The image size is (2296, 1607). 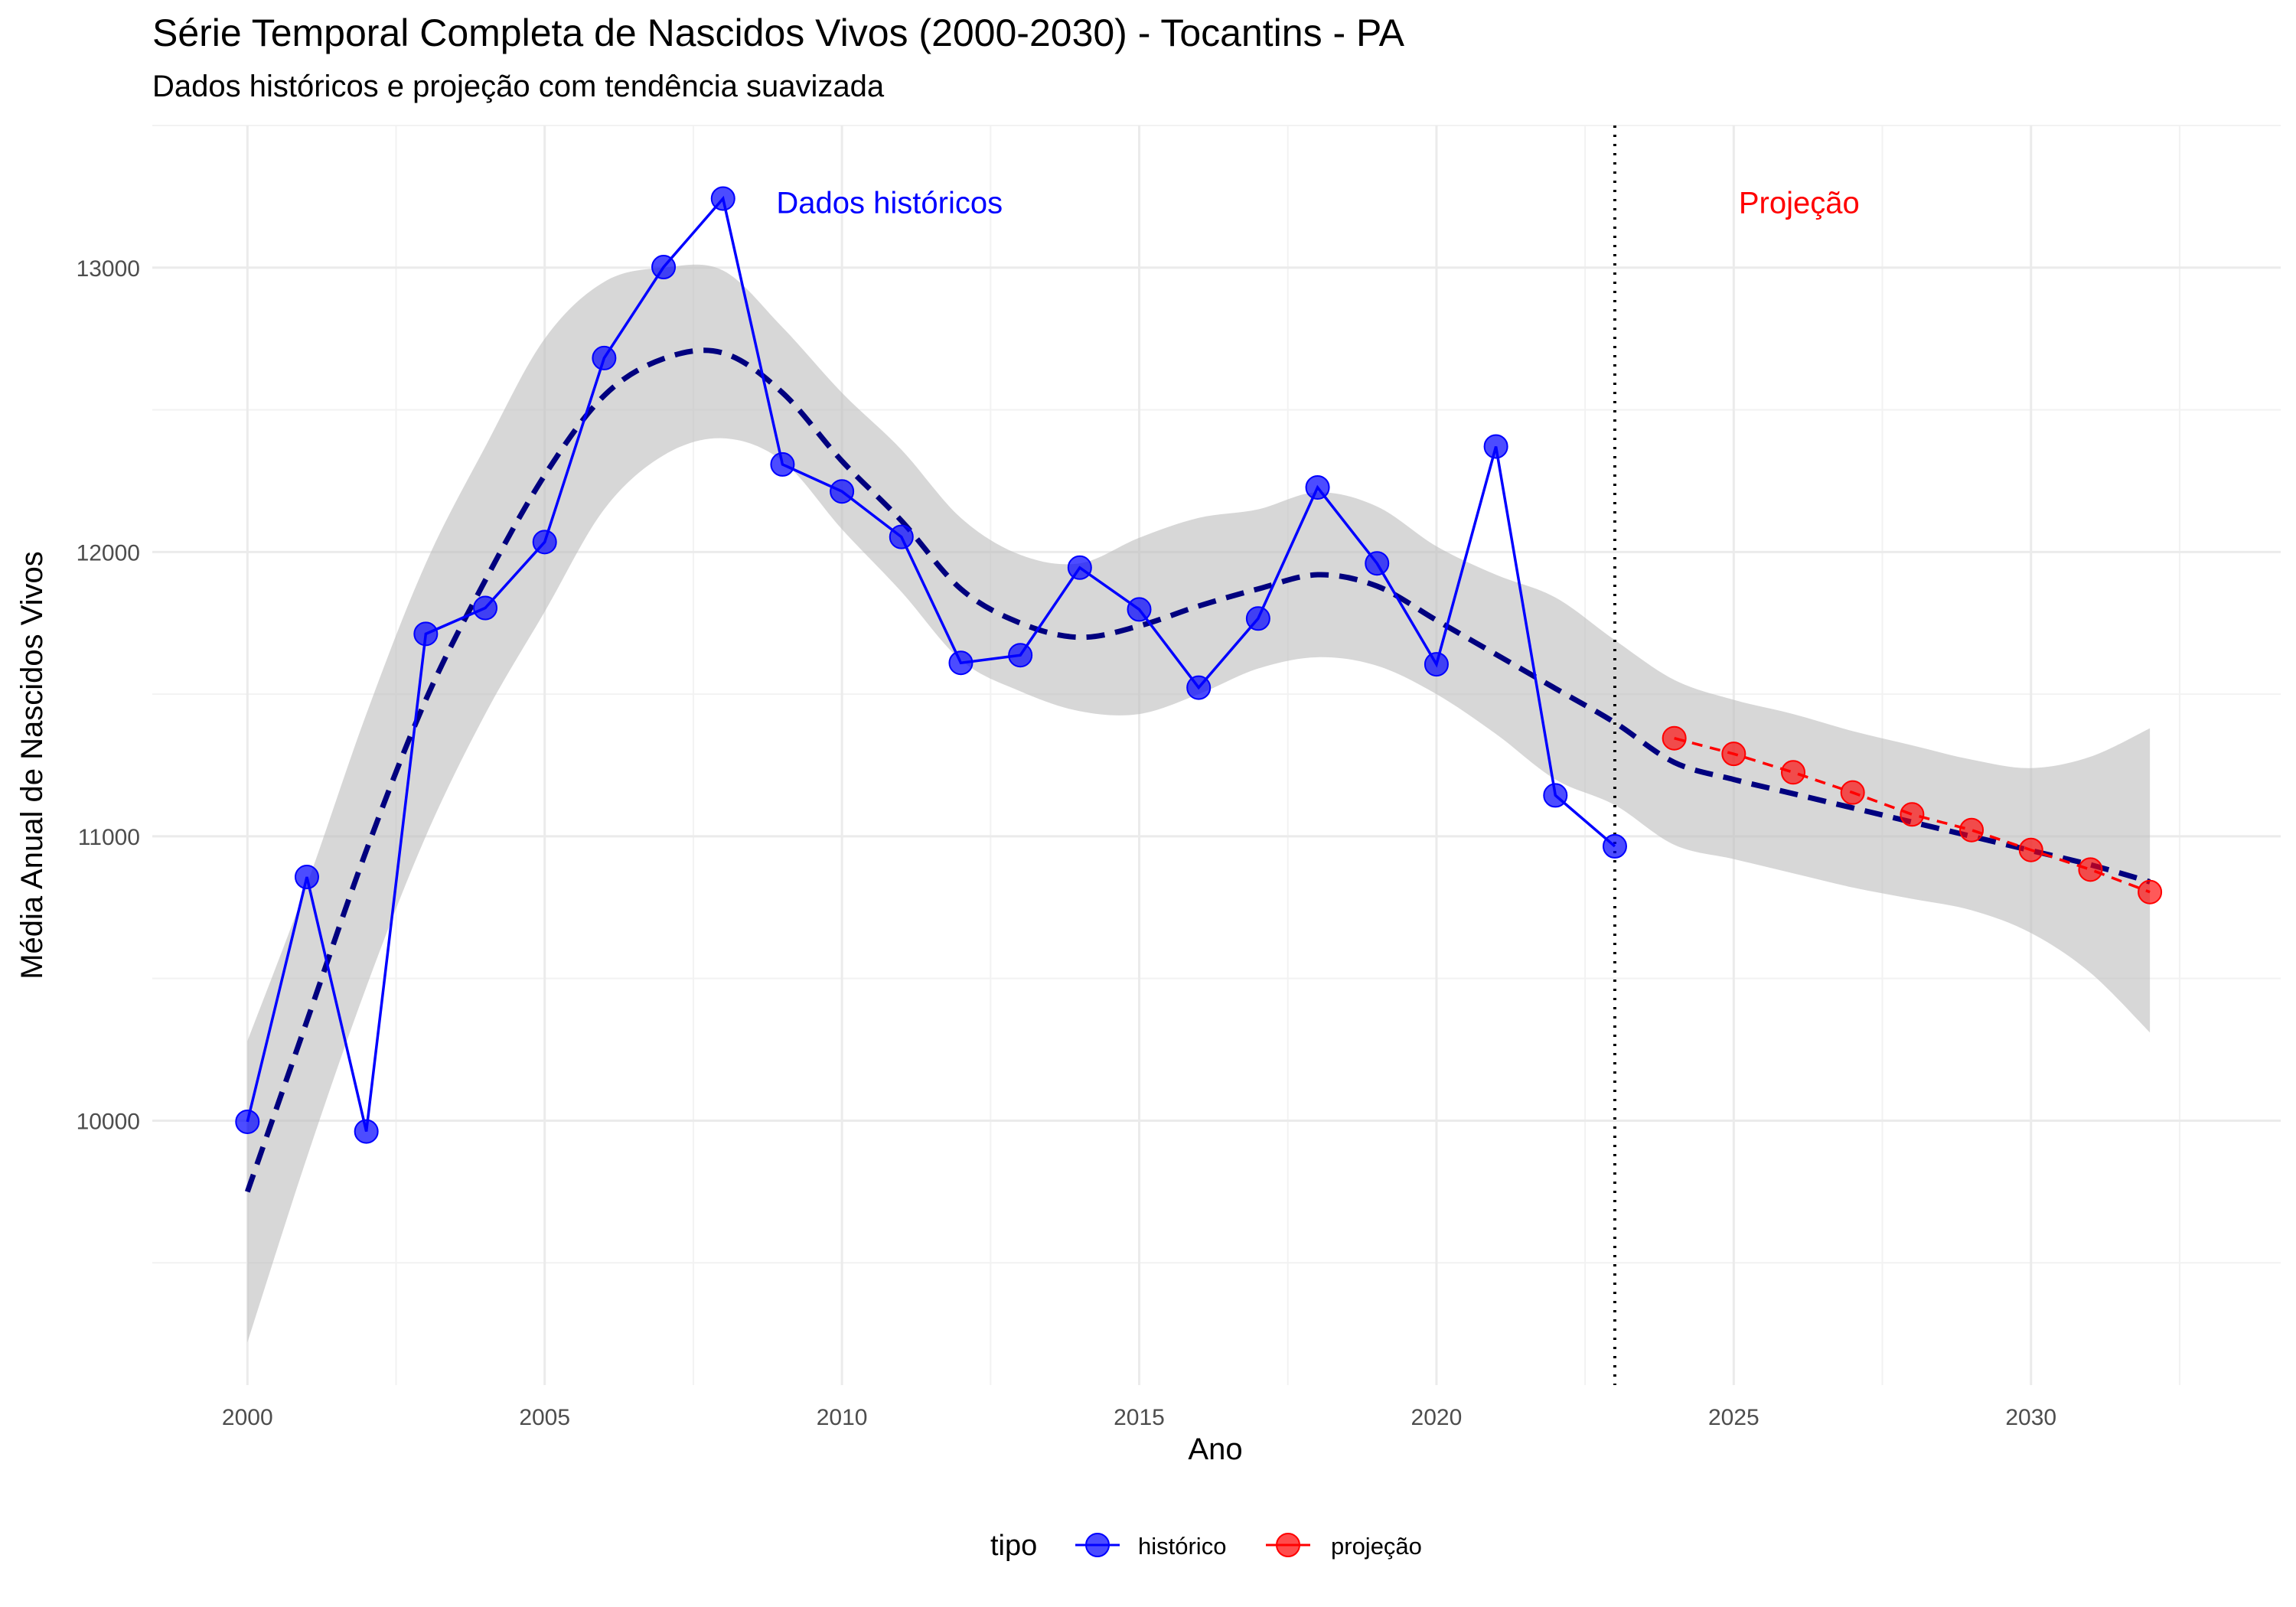 What do you see at coordinates (2030, 1417) in the screenshot?
I see `x-tick-label: 2030` at bounding box center [2030, 1417].